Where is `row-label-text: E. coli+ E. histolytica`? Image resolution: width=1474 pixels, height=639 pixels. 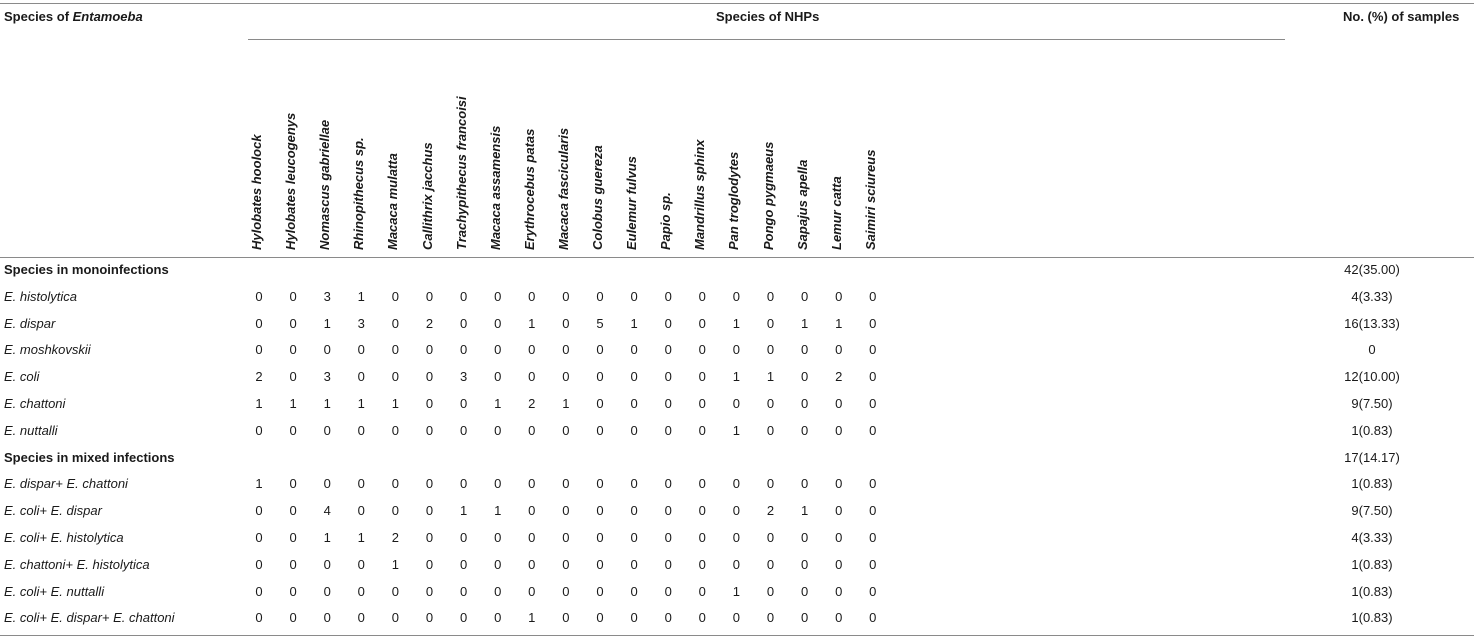
row-label-text: E. coli+ E. histolytica is located at coordinates (64, 537).